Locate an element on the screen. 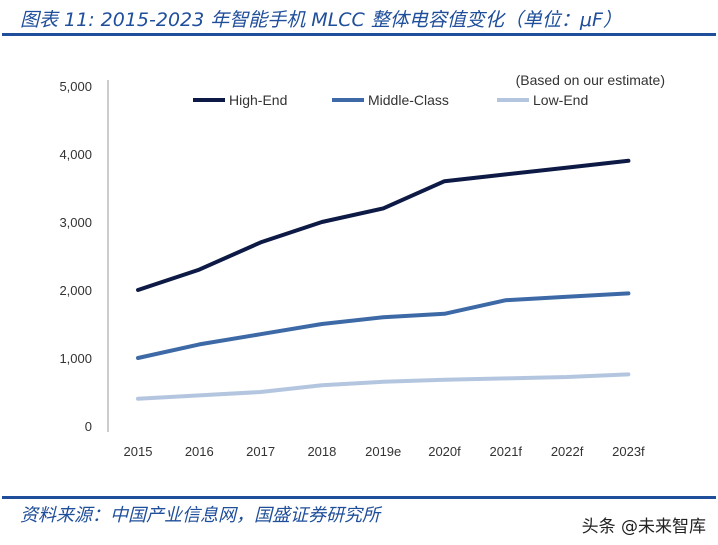 The height and width of the screenshot is (545, 718). series-line-middle-class is located at coordinates (383, 325).